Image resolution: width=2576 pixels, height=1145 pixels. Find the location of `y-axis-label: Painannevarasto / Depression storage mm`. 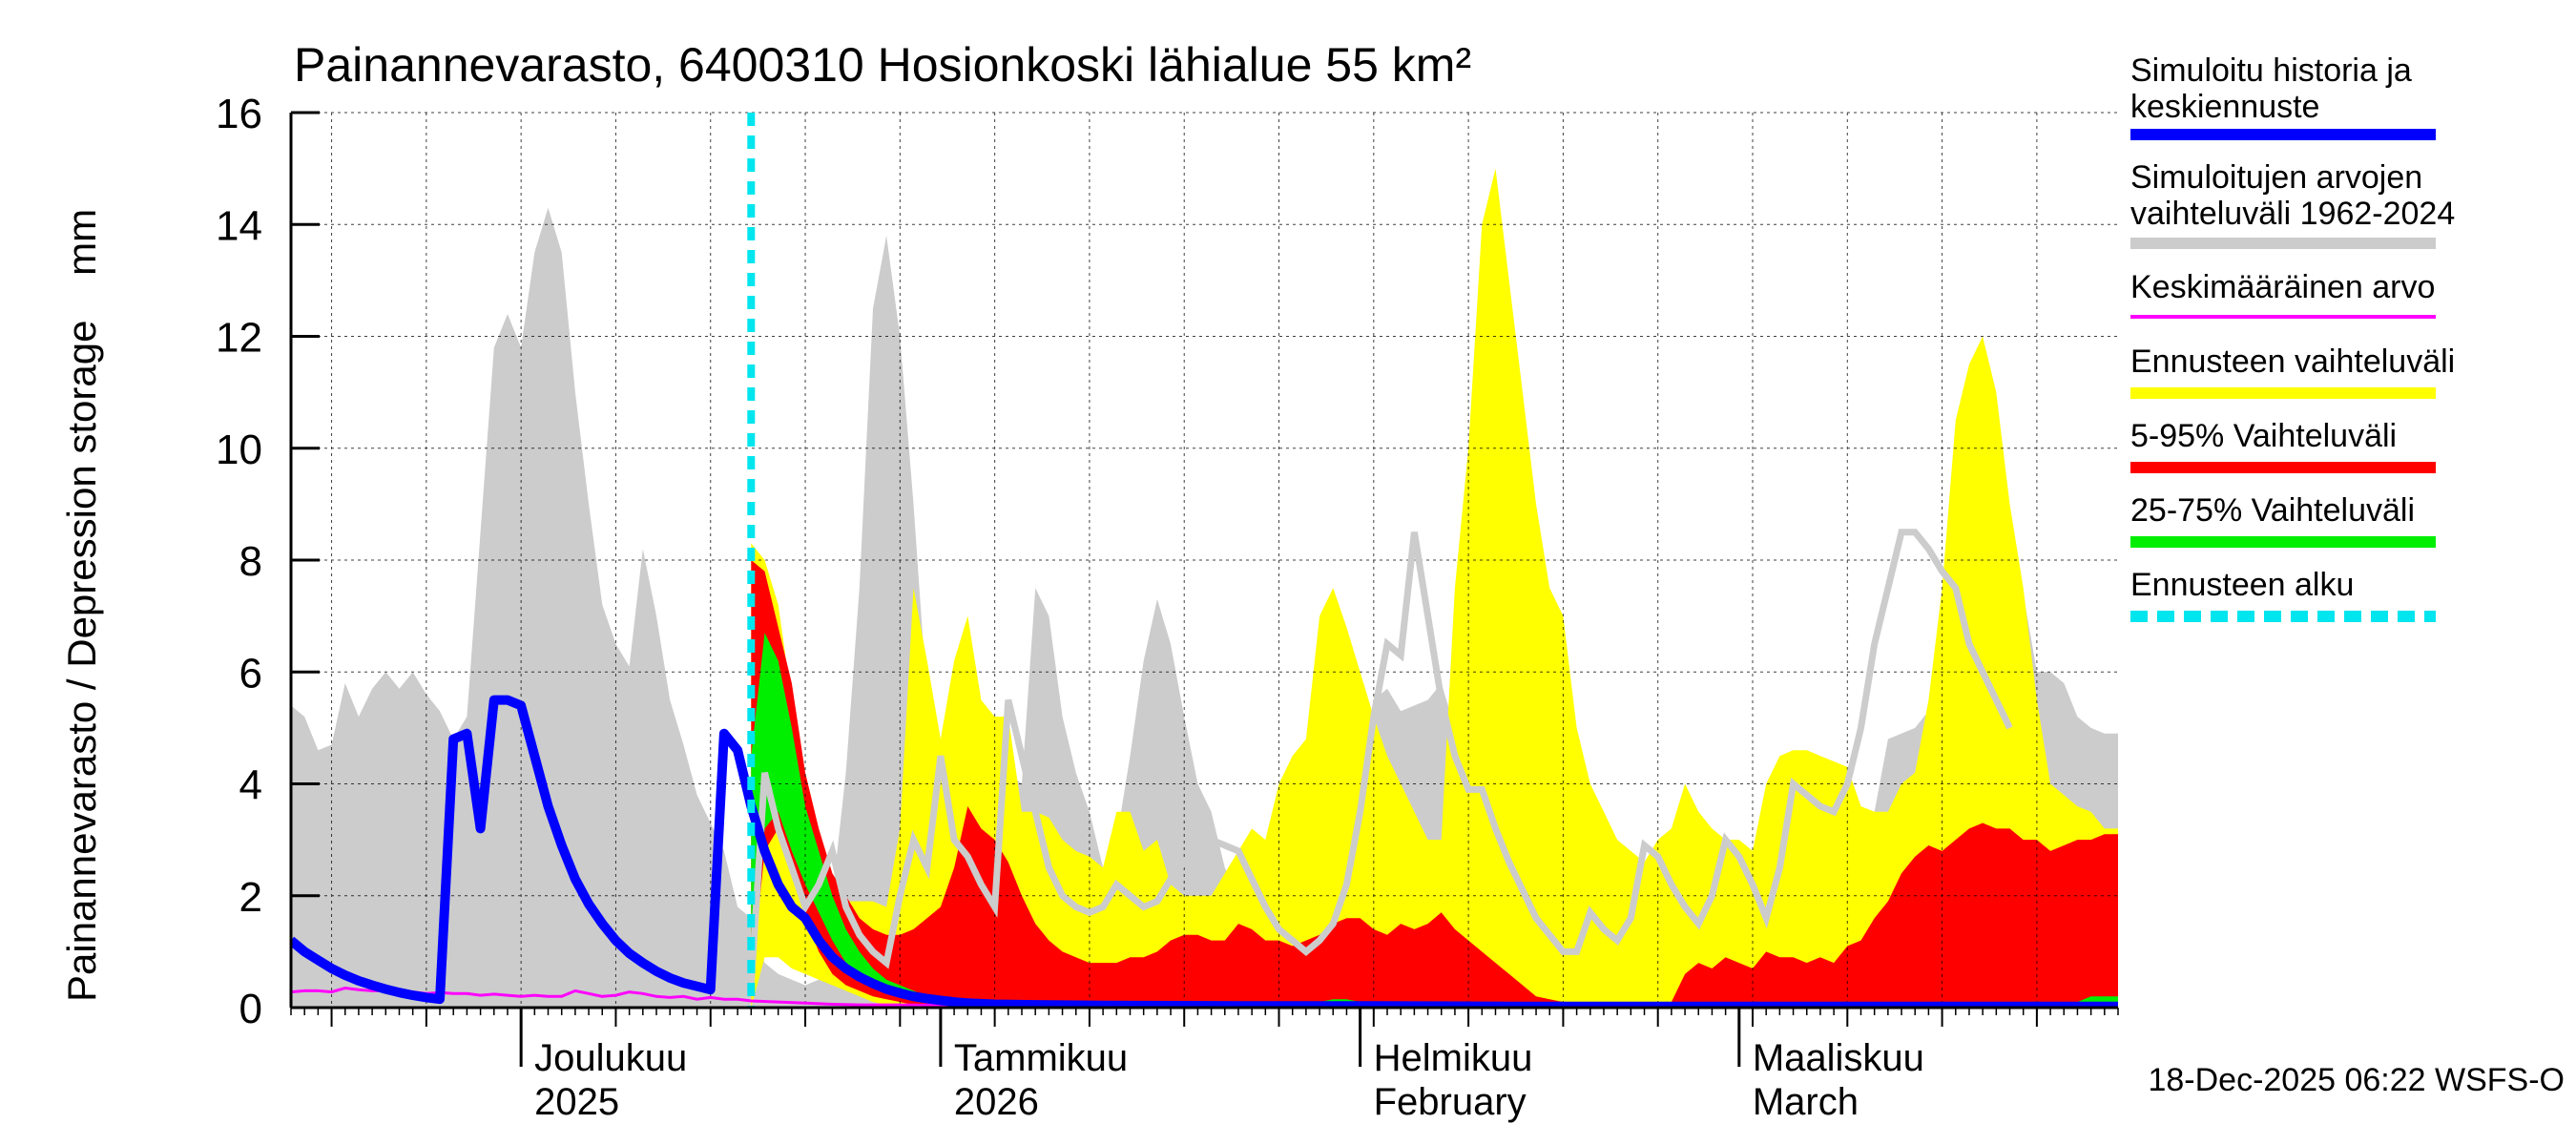

y-axis-label: Painannevarasto / Depression storage mm is located at coordinates (81, 605).